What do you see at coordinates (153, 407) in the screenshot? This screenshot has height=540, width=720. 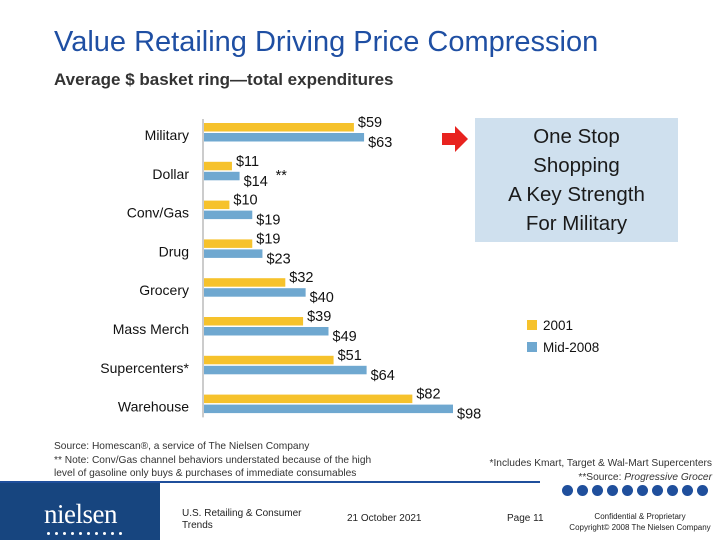 I see `category-label: Warehouse` at bounding box center [153, 407].